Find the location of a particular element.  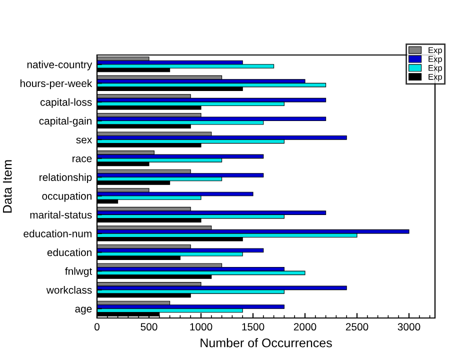

x-tick-label: 3000 is located at coordinates (409, 327).